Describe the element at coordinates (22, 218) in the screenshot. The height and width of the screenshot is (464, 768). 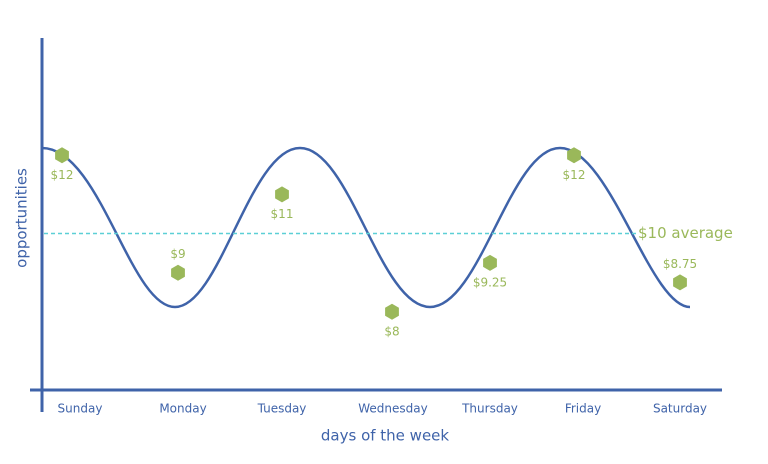
I see `y-axis-title: opportunities` at that location.